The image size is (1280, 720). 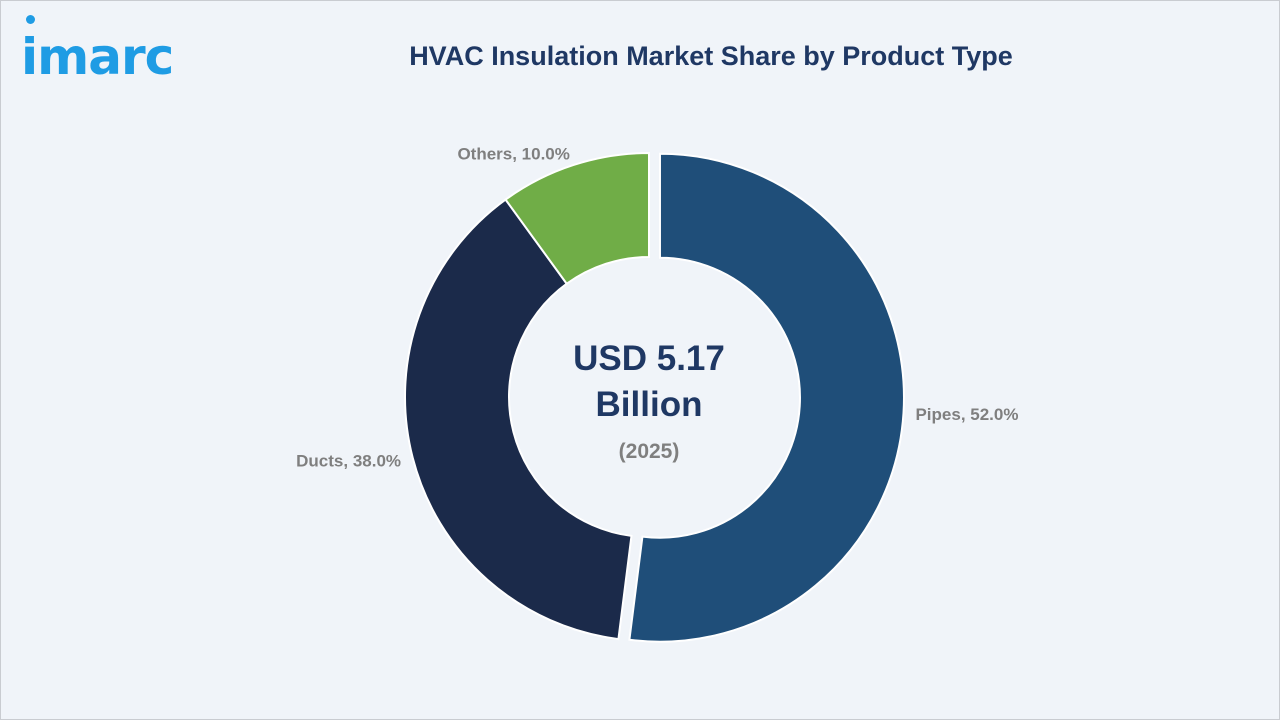 What do you see at coordinates (97, 57) in the screenshot?
I see `logo-text: imarc` at bounding box center [97, 57].